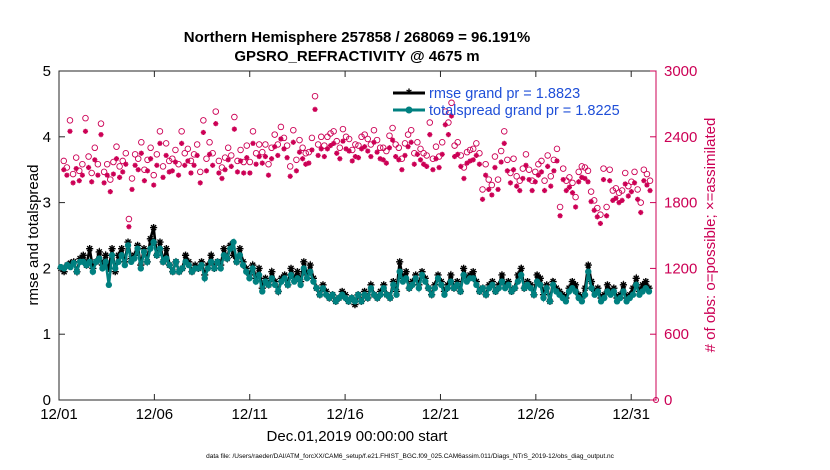 The image size is (830, 470). Describe the element at coordinates (47, 137) in the screenshot. I see `y-tick-label: 4` at that location.